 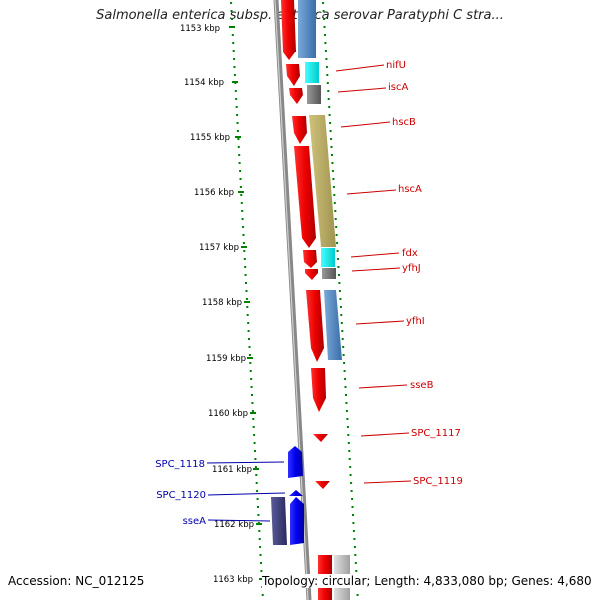 I want to click on gene-label-hscA: hscA, so click(x=410, y=189).